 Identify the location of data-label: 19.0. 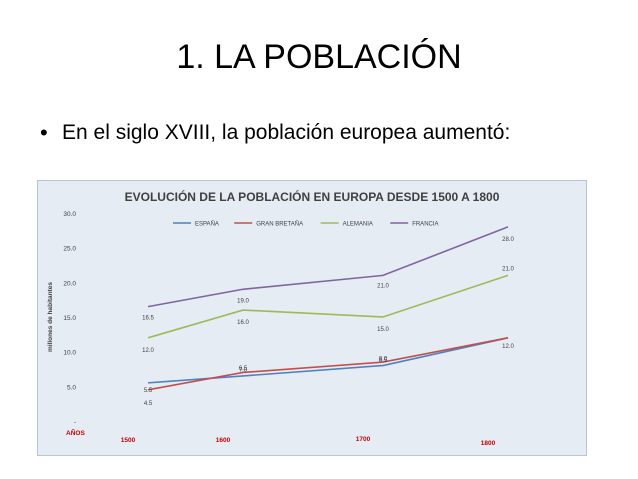
(243, 301).